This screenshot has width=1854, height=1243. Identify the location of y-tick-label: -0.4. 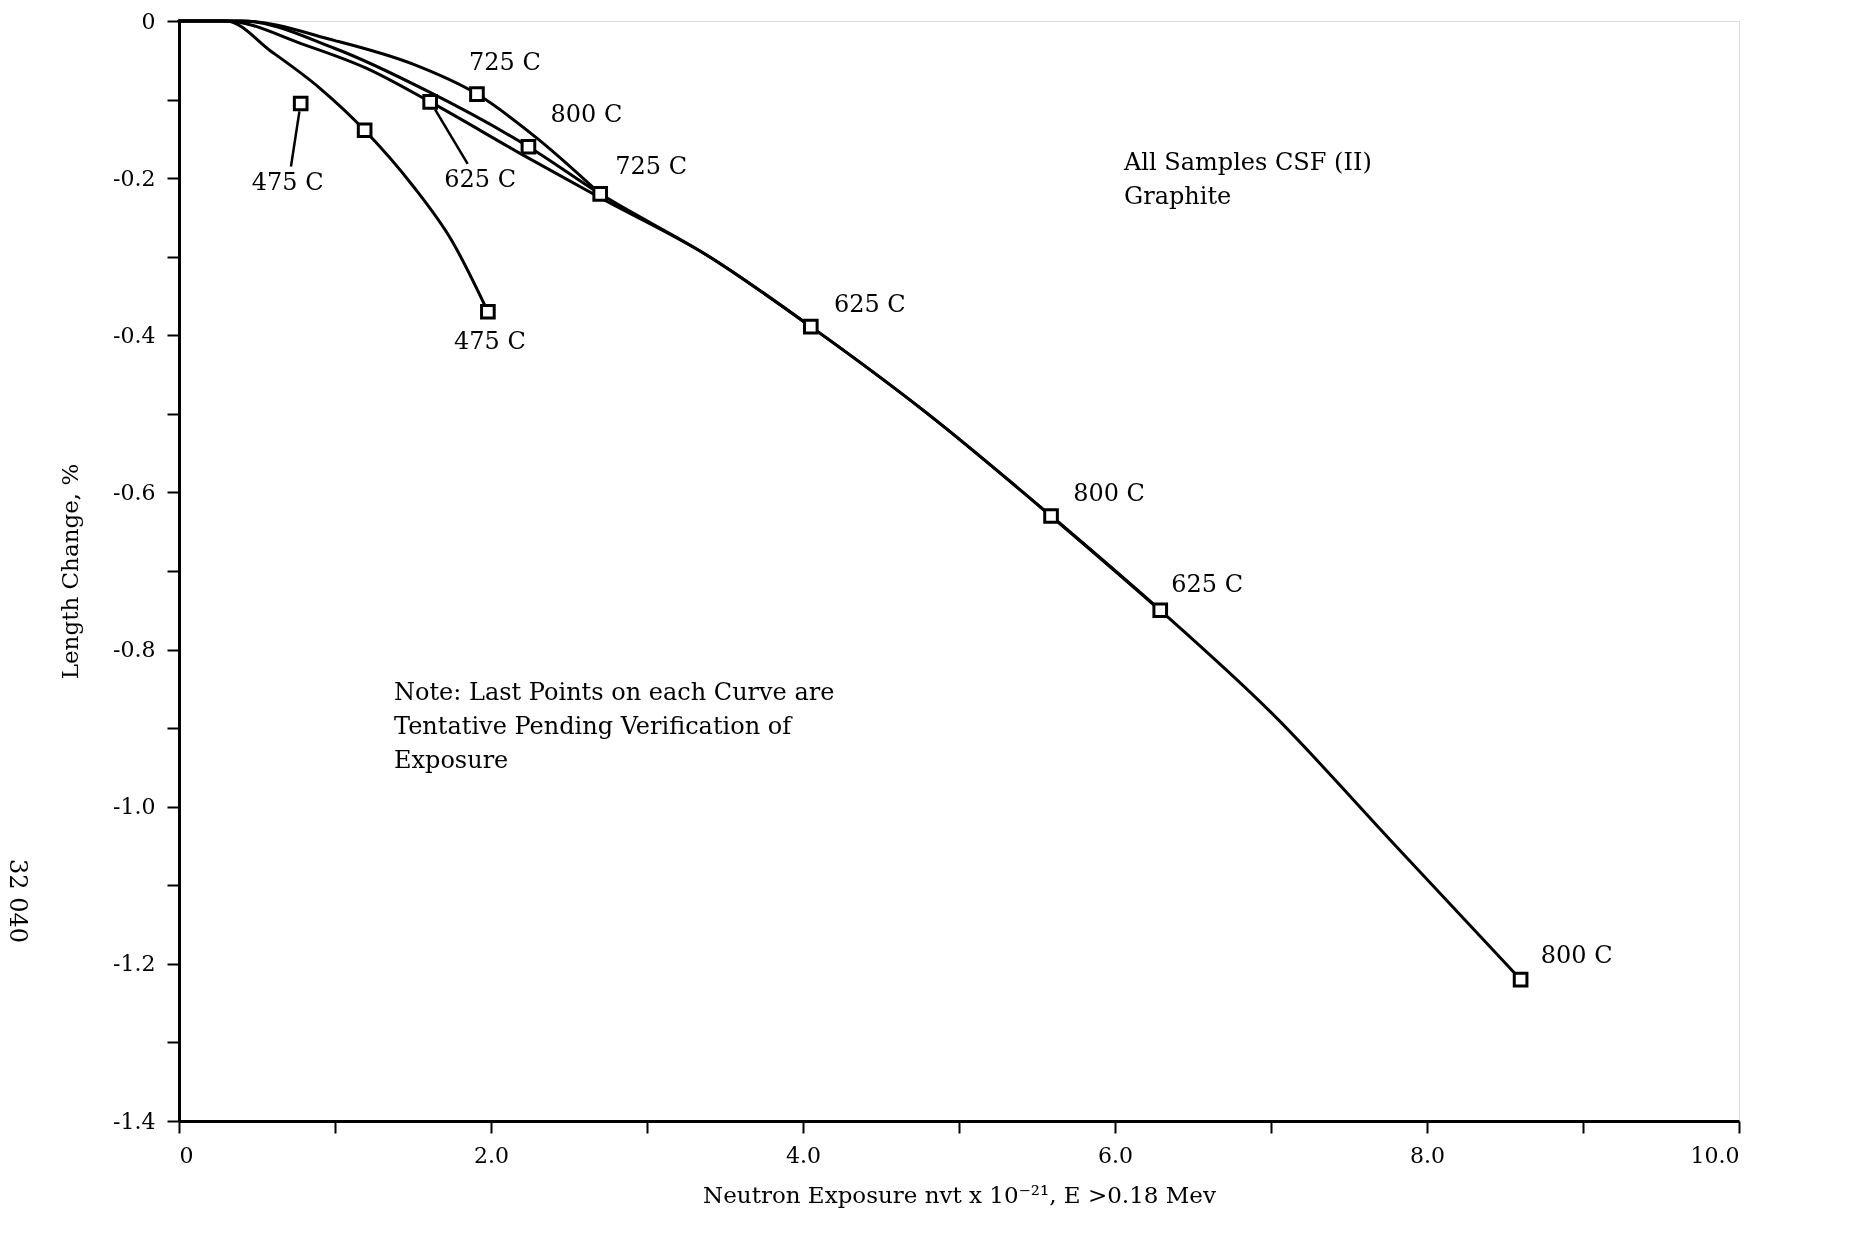
(134, 335).